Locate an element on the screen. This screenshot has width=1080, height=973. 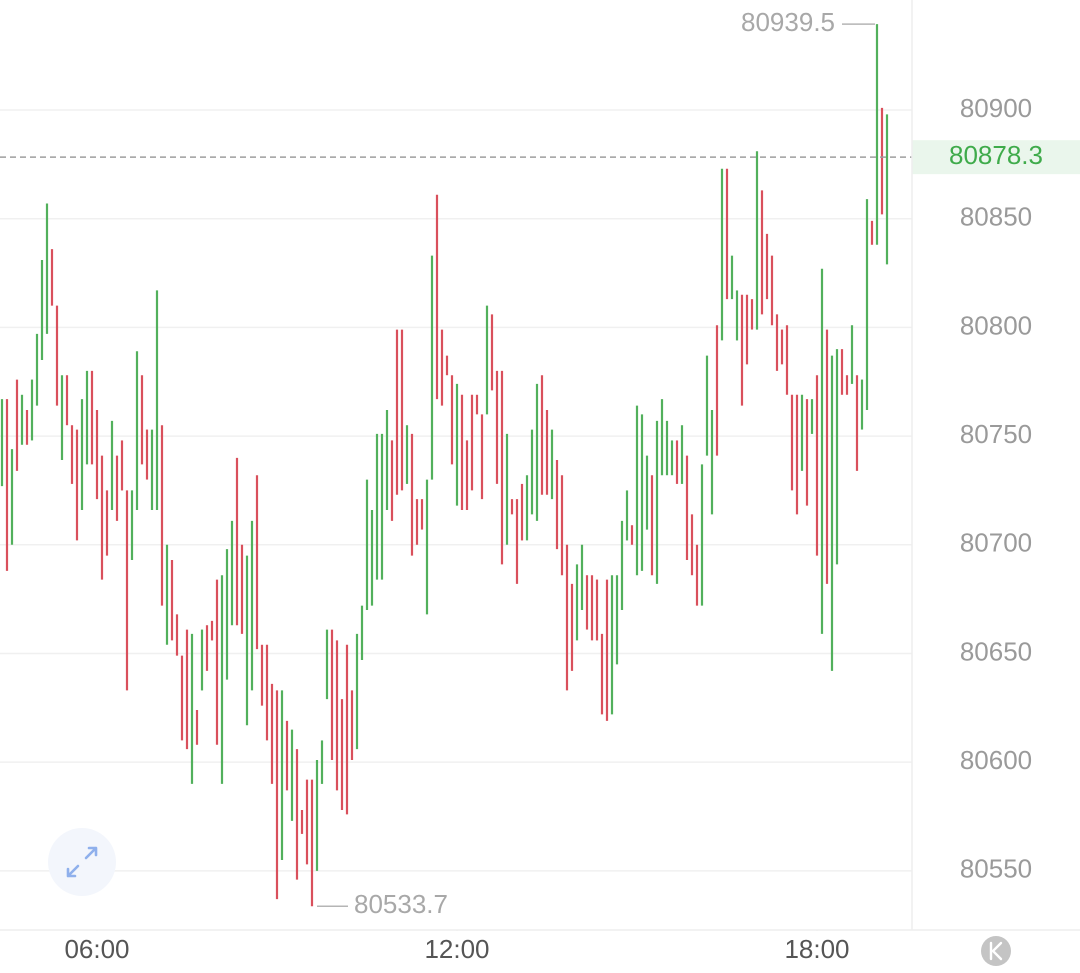
low-marker-label: 80533.7 is located at coordinates (401, 904).